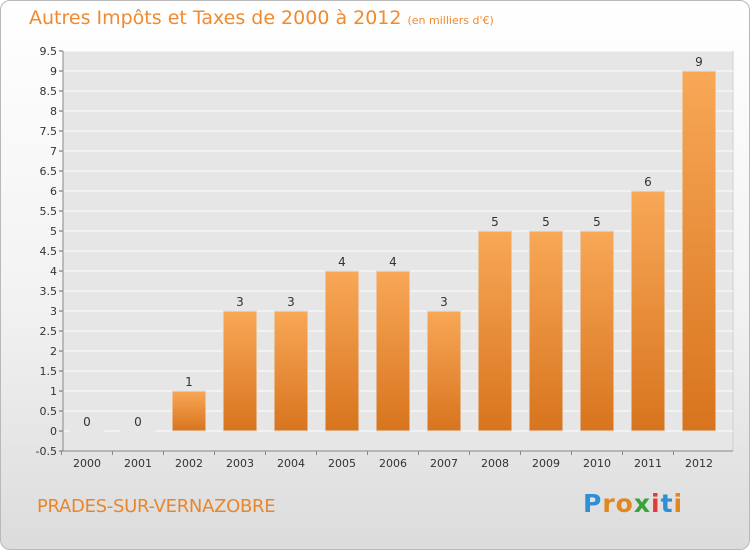  What do you see at coordinates (609, 503) in the screenshot?
I see `logo-letter: r` at bounding box center [609, 503].